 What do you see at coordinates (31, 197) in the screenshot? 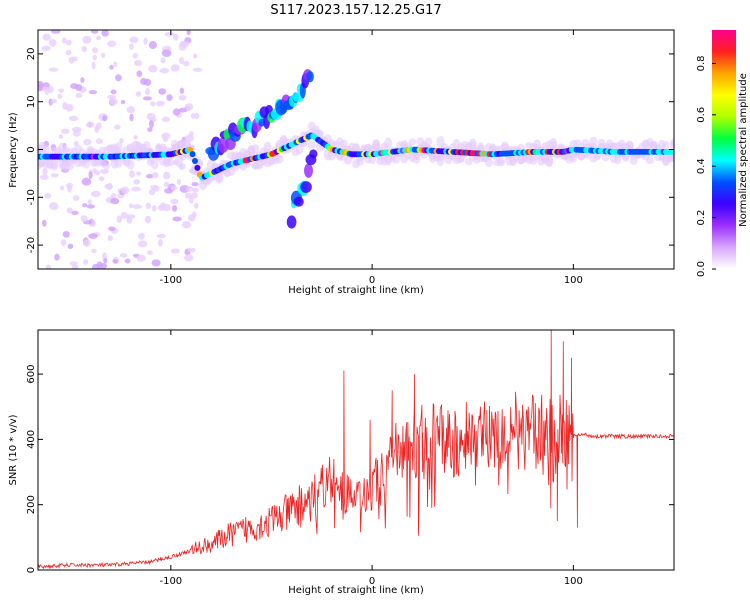
I see `y-tick-label: -10` at bounding box center [31, 197].